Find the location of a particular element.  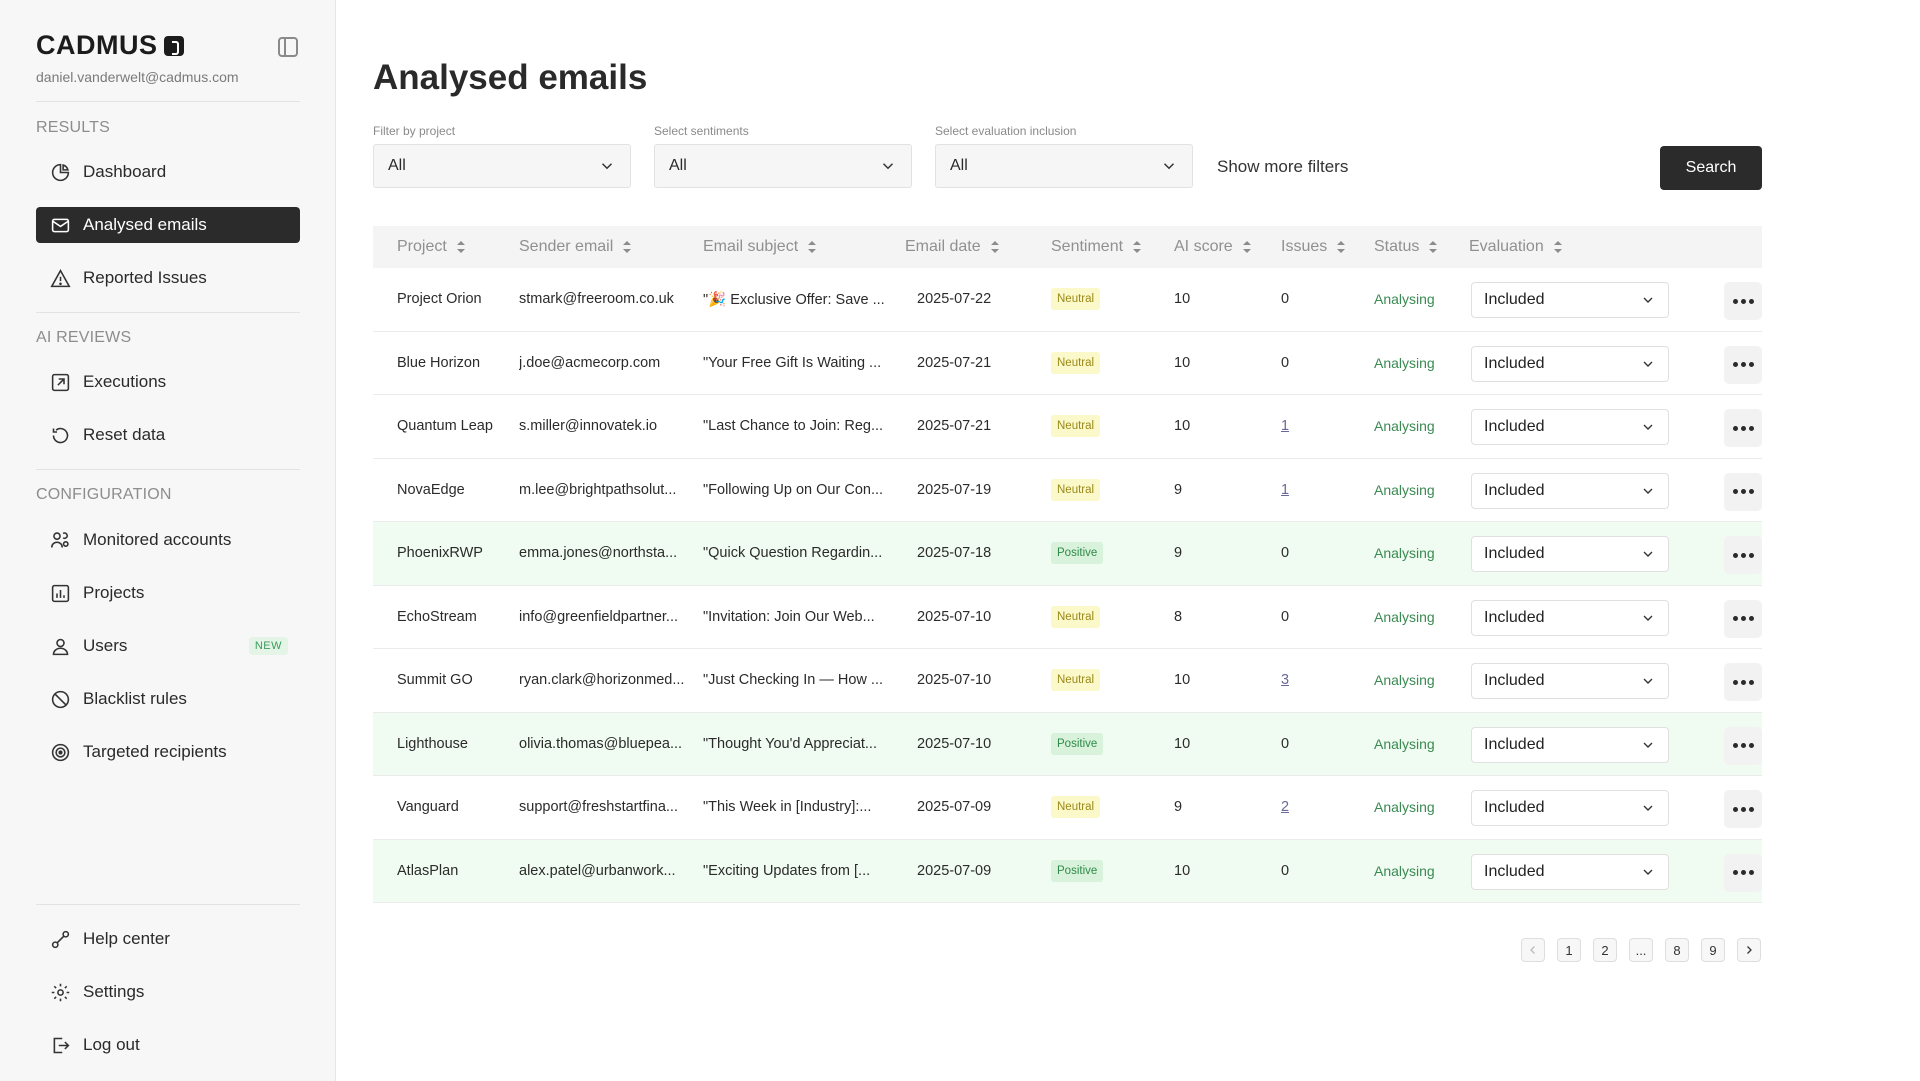

column-header-status: Status is located at coordinates (1406, 247).